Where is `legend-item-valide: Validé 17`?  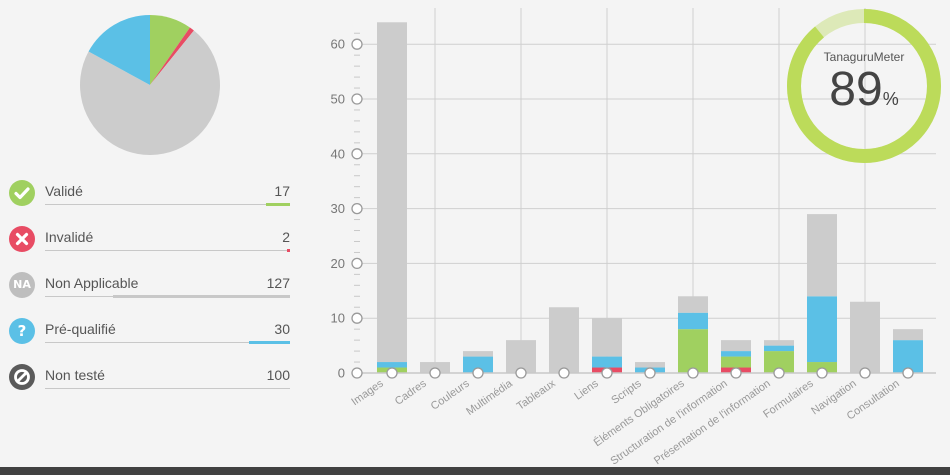
legend-item-valide: Validé 17 is located at coordinates (149, 195).